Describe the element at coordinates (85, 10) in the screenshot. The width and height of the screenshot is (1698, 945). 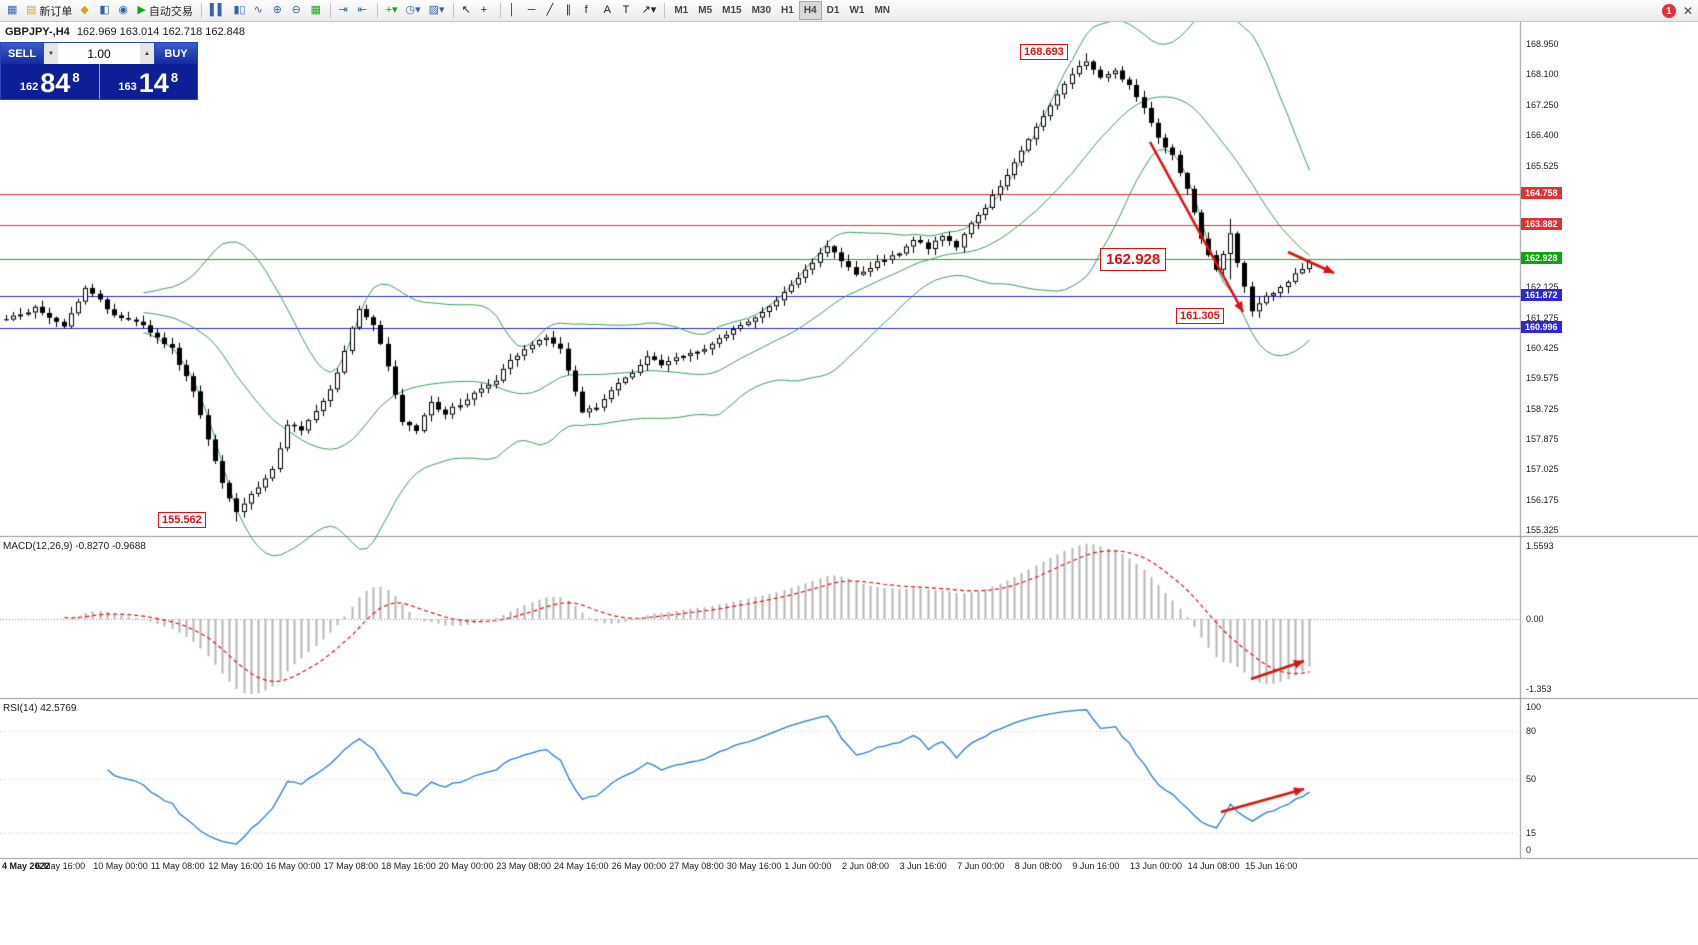
I see `market-watch-icon: ◆` at that location.